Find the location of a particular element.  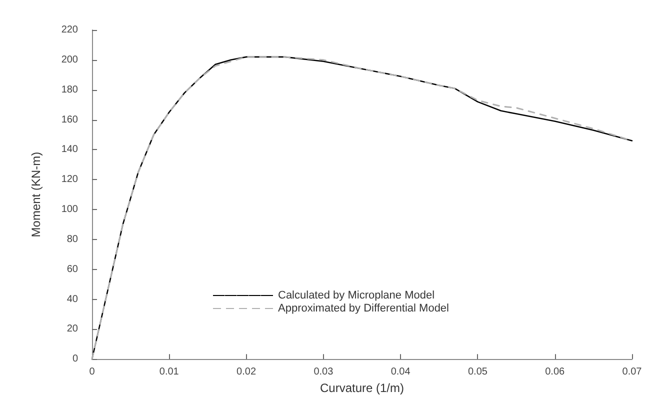

x-tick-label: 0.02 is located at coordinates (246, 372).